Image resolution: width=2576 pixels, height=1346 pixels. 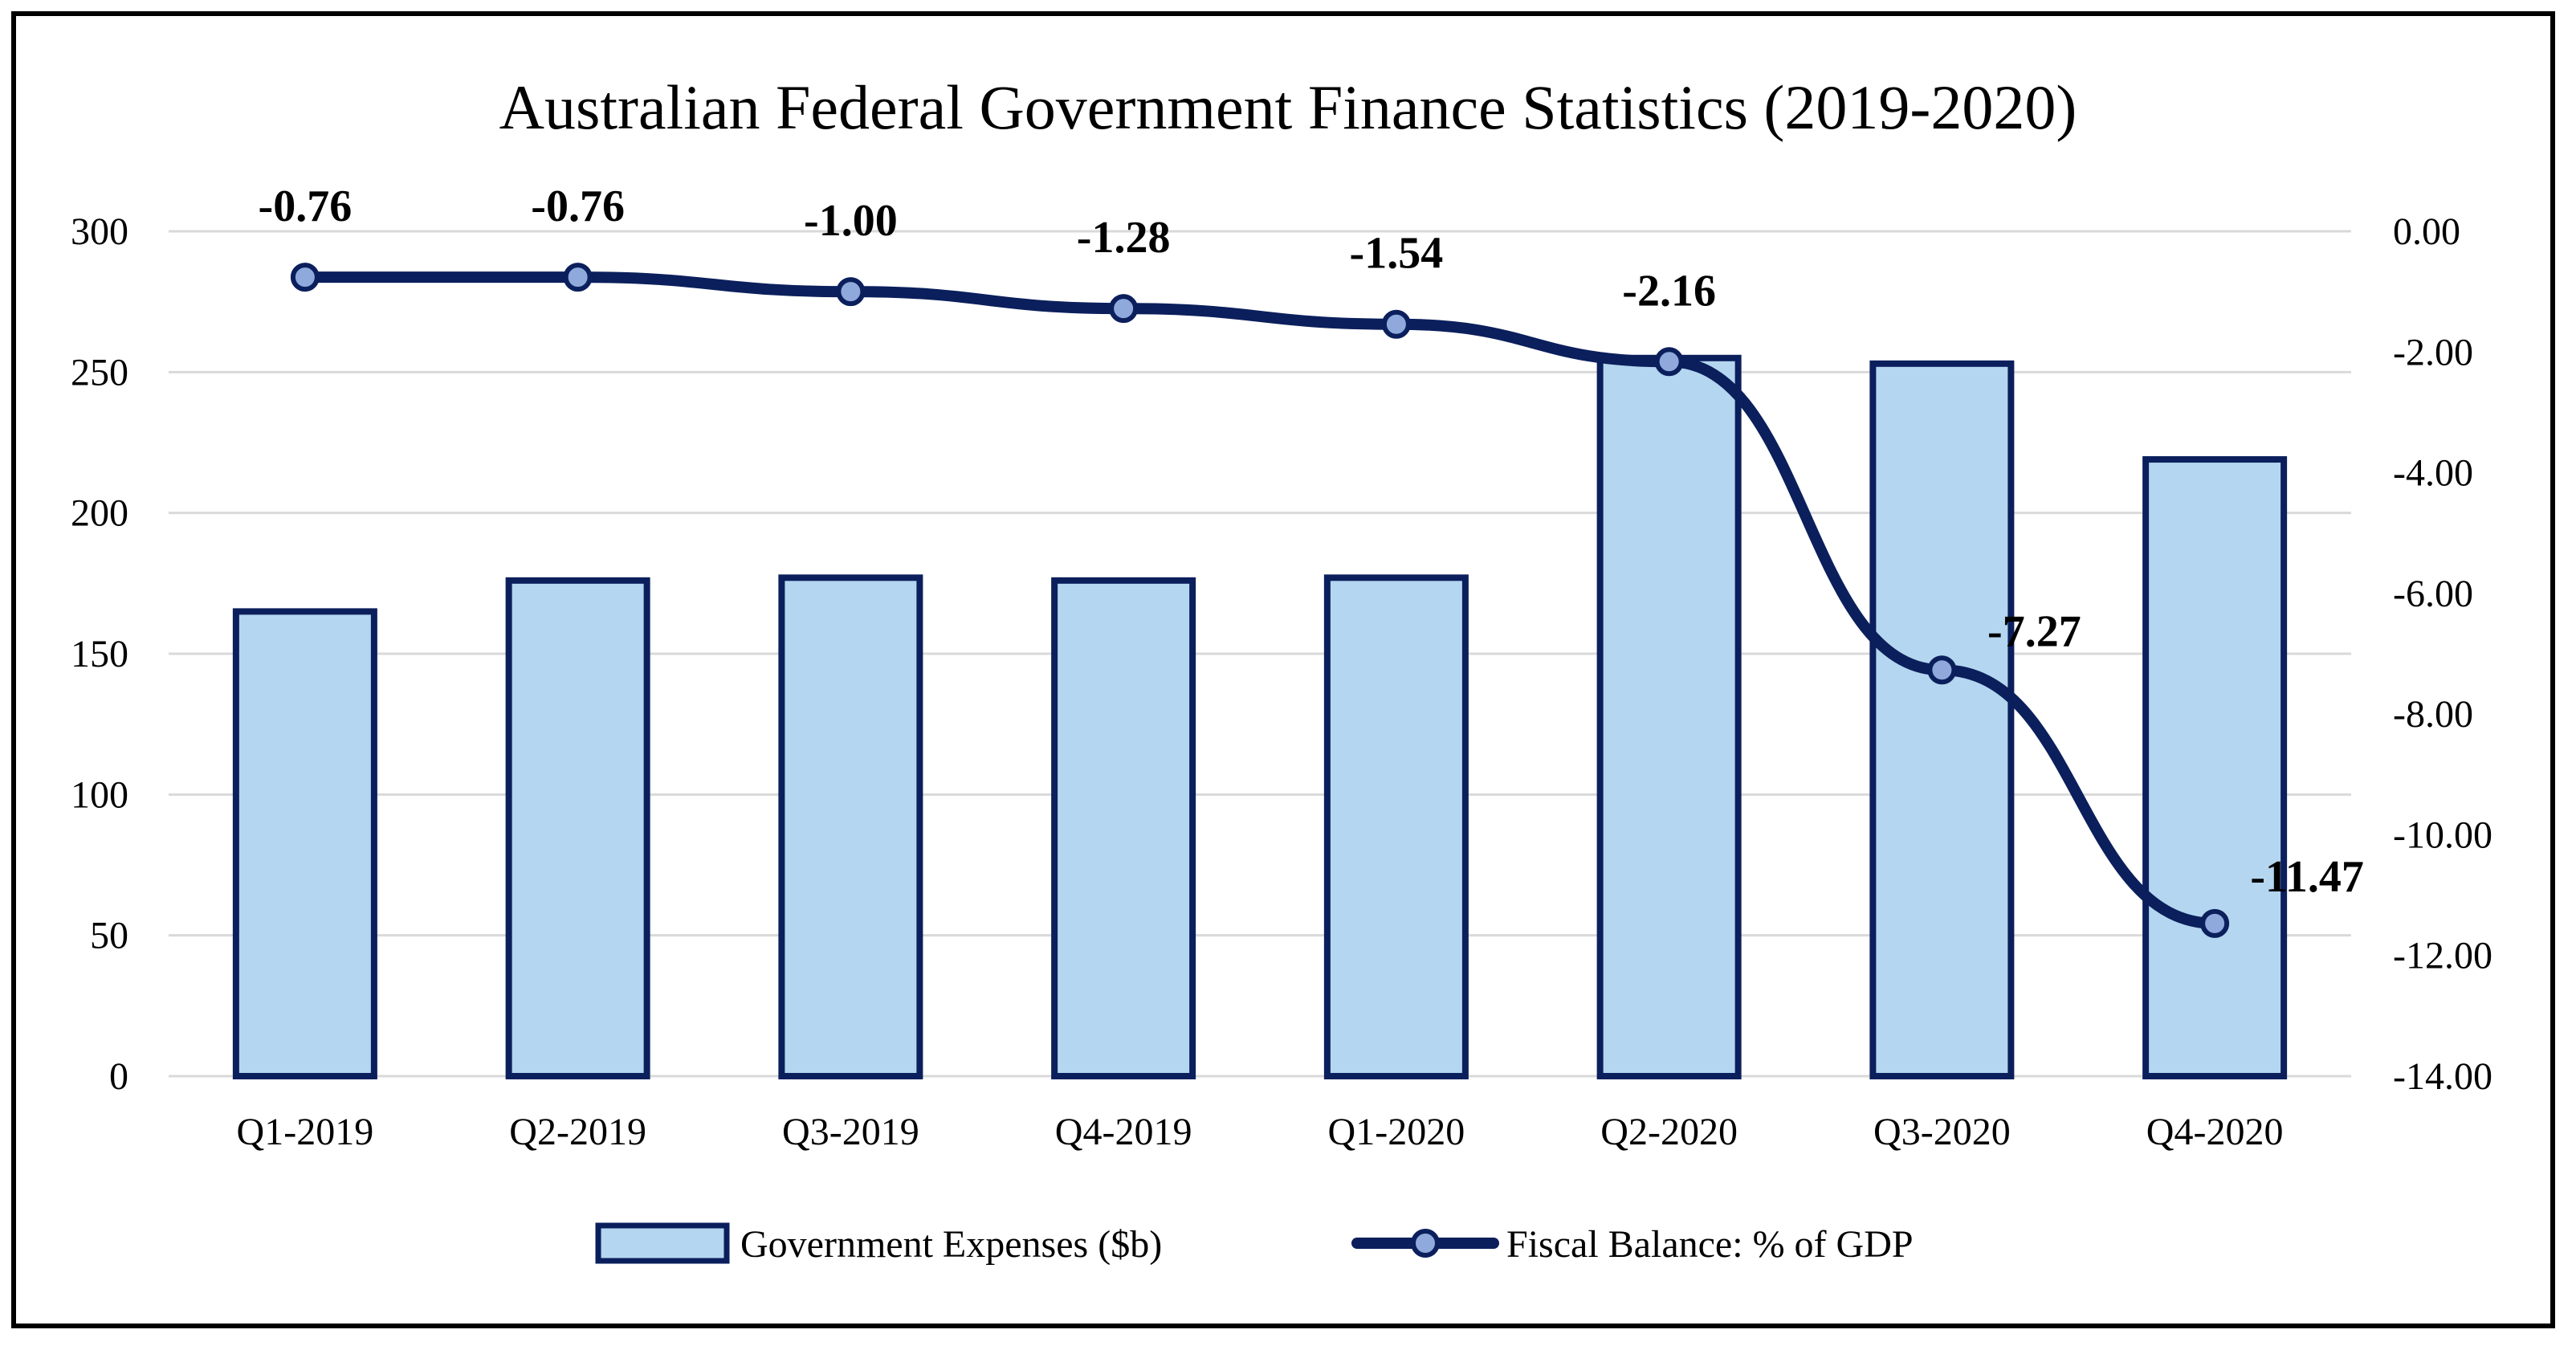 What do you see at coordinates (1123, 1132) in the screenshot?
I see `x-tick-label: Q4-2019` at bounding box center [1123, 1132].